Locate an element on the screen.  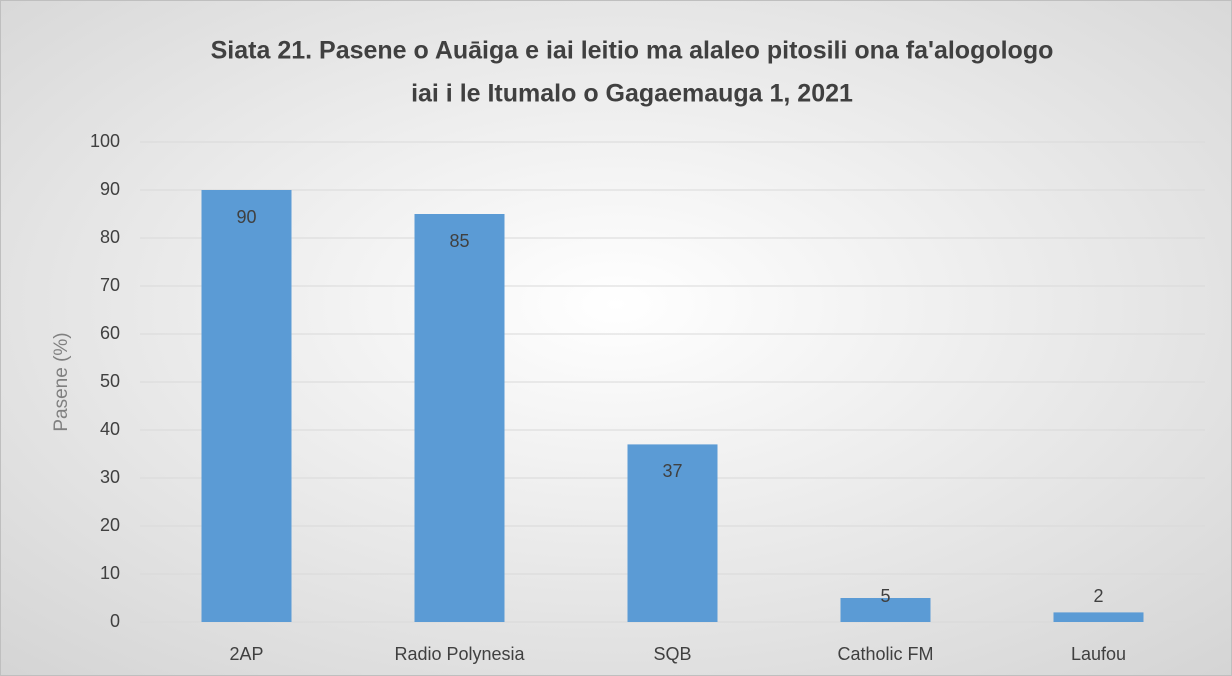
x-tick-label: SQB is located at coordinates (672, 654).